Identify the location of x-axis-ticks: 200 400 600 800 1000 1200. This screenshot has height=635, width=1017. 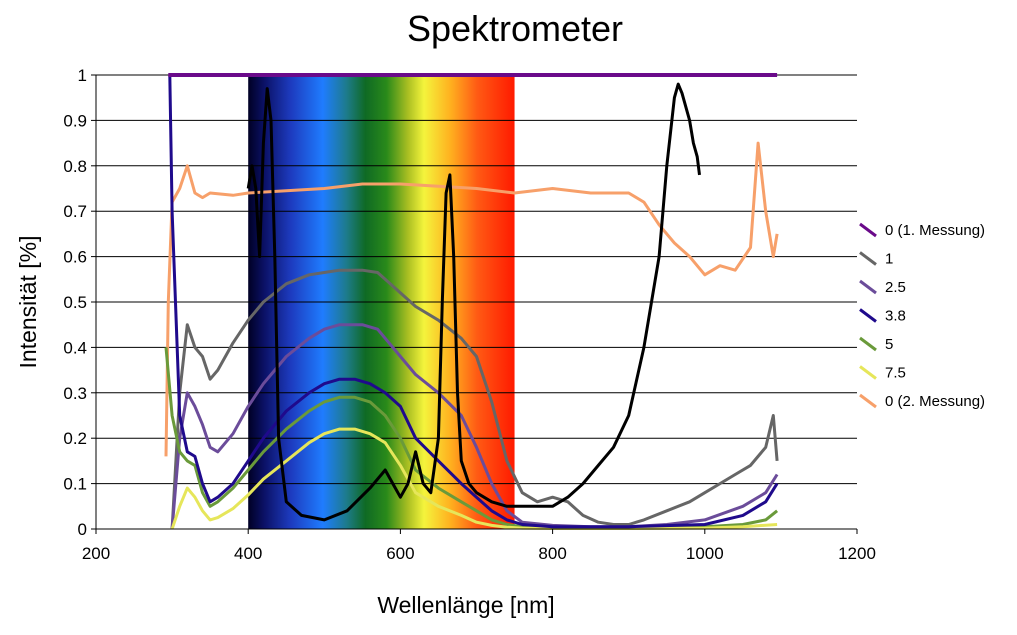
(479, 546).